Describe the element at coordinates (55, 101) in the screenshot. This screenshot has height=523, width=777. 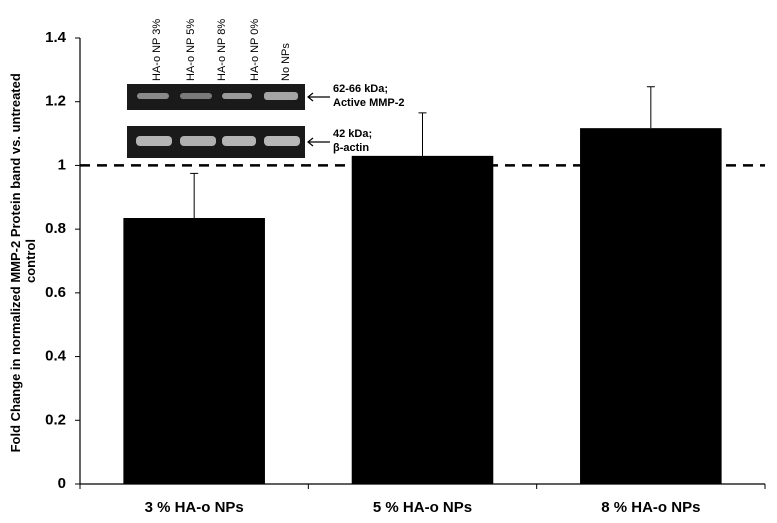
I see `y-tick-label: 1.2` at that location.